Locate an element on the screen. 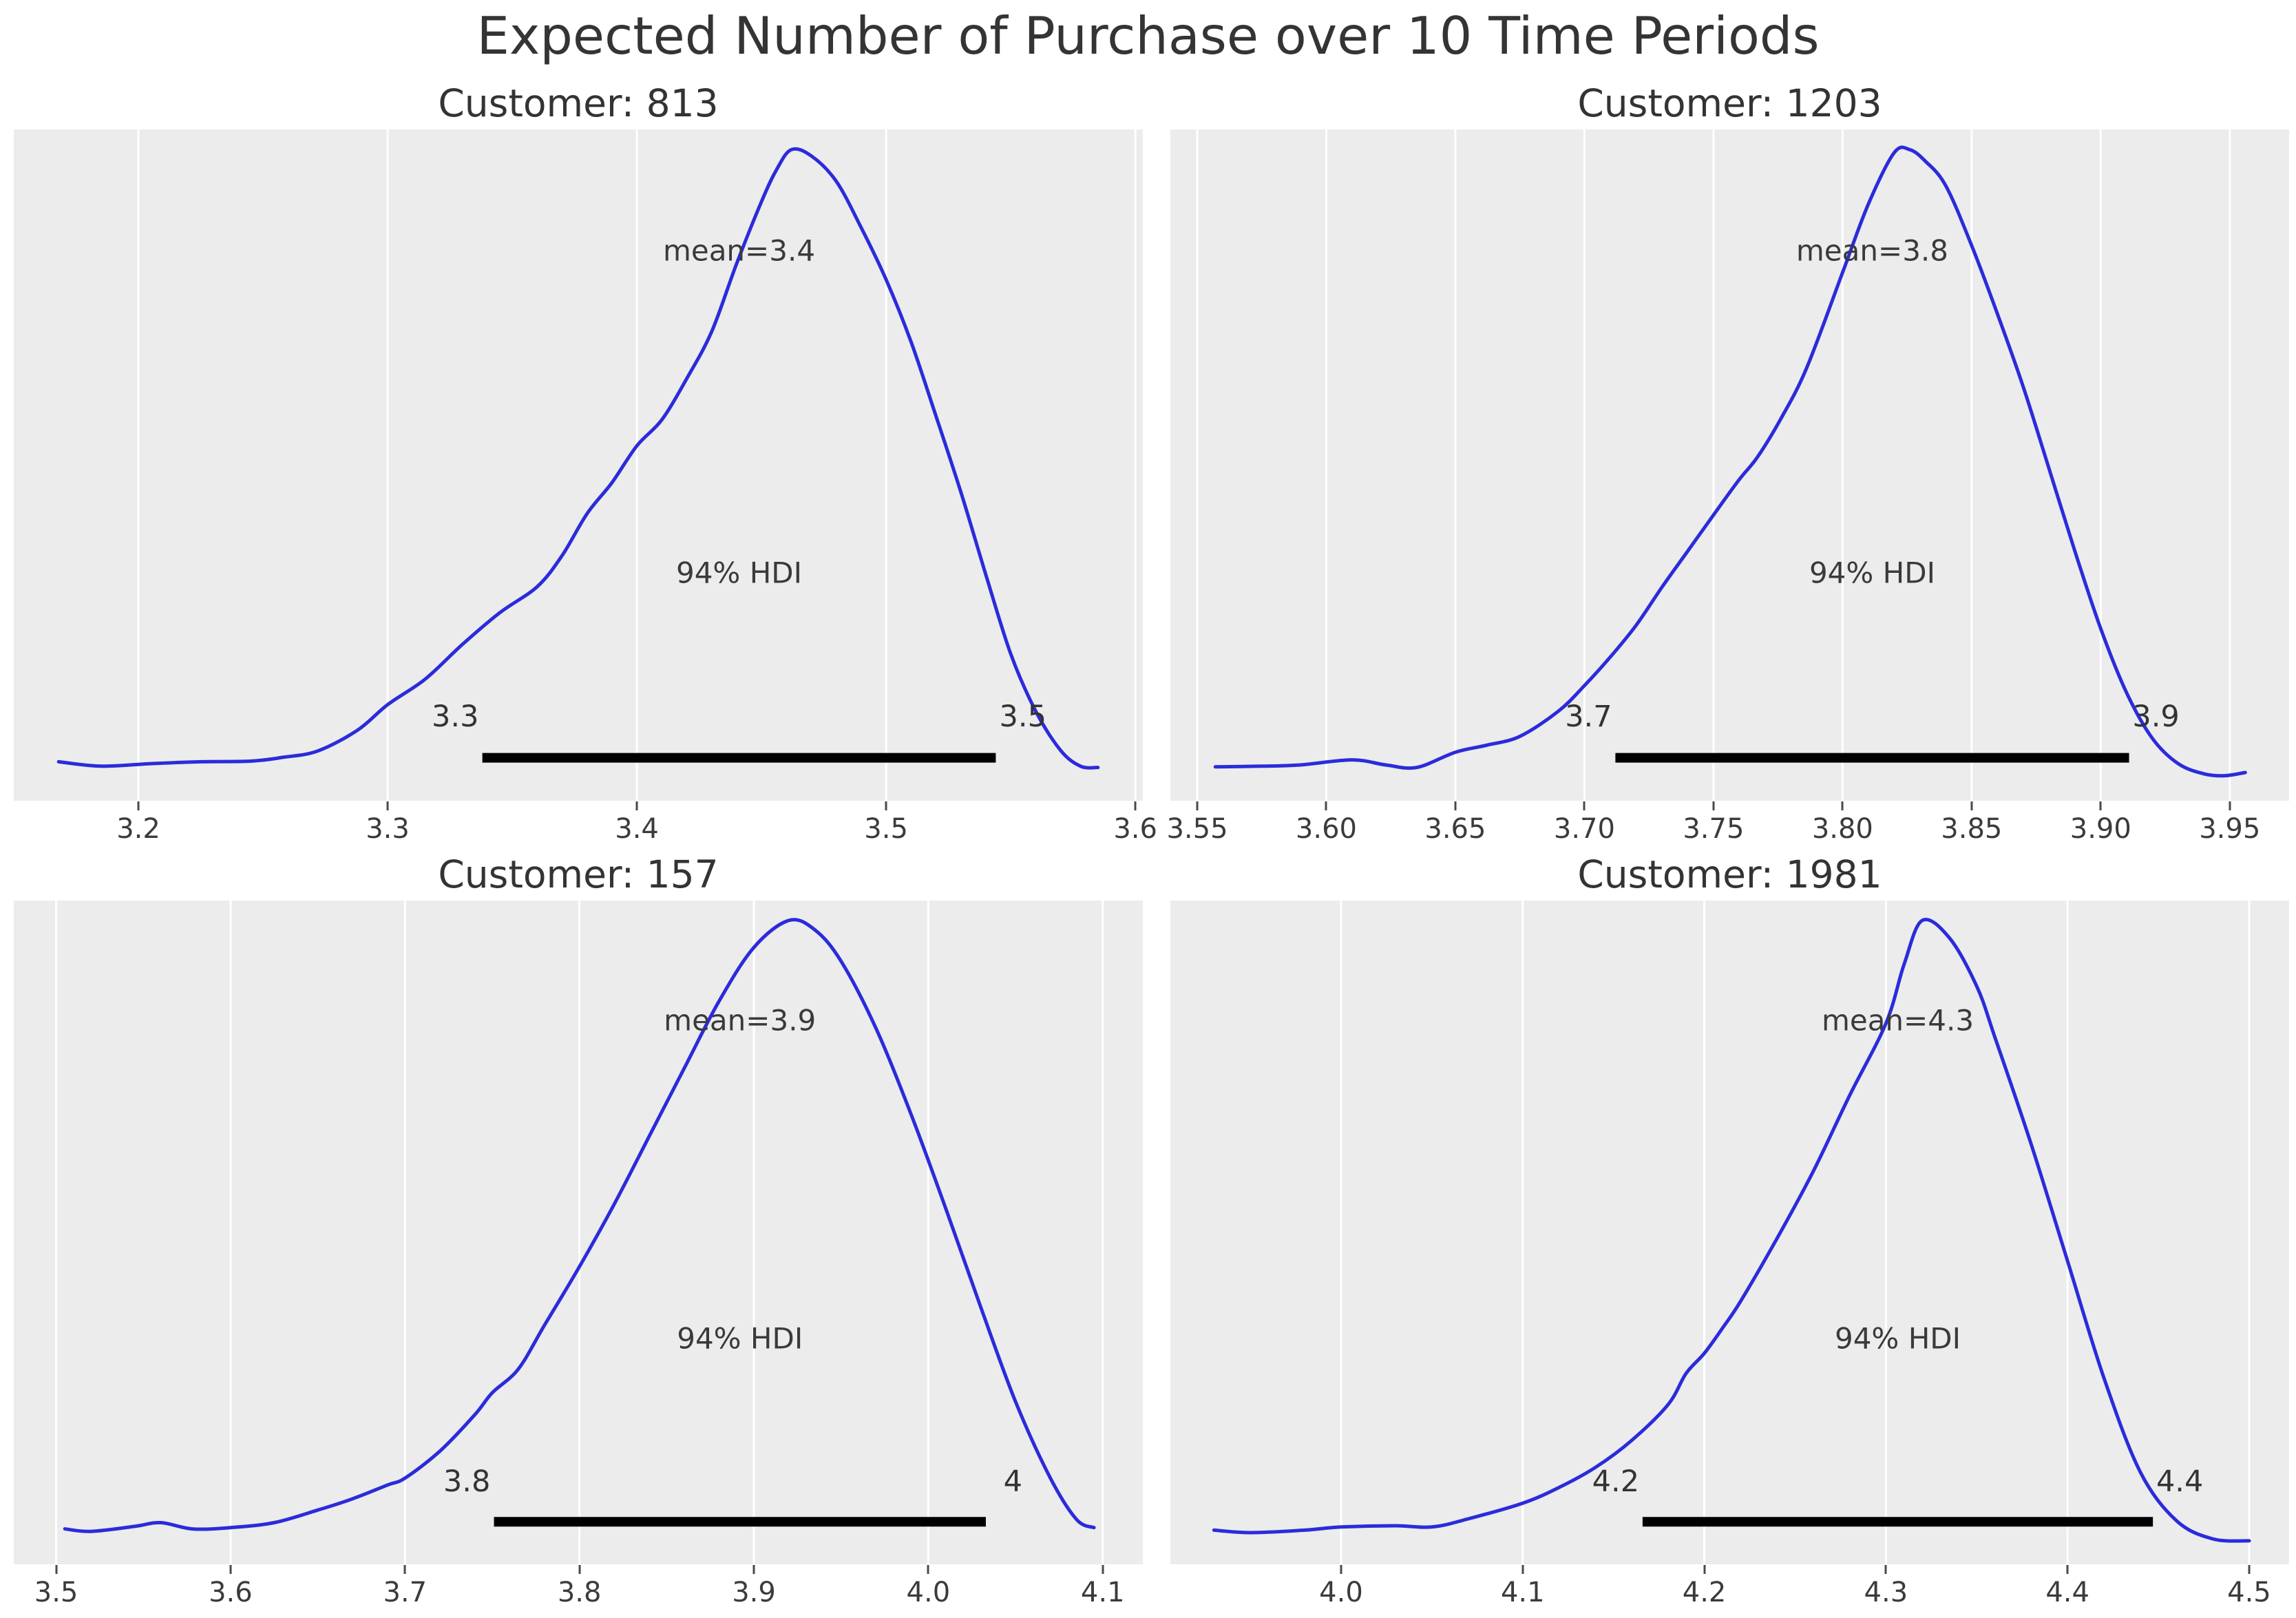 The width and height of the screenshot is (2296, 1618). hdi-lower-label: 3.7 is located at coordinates (1588, 717).